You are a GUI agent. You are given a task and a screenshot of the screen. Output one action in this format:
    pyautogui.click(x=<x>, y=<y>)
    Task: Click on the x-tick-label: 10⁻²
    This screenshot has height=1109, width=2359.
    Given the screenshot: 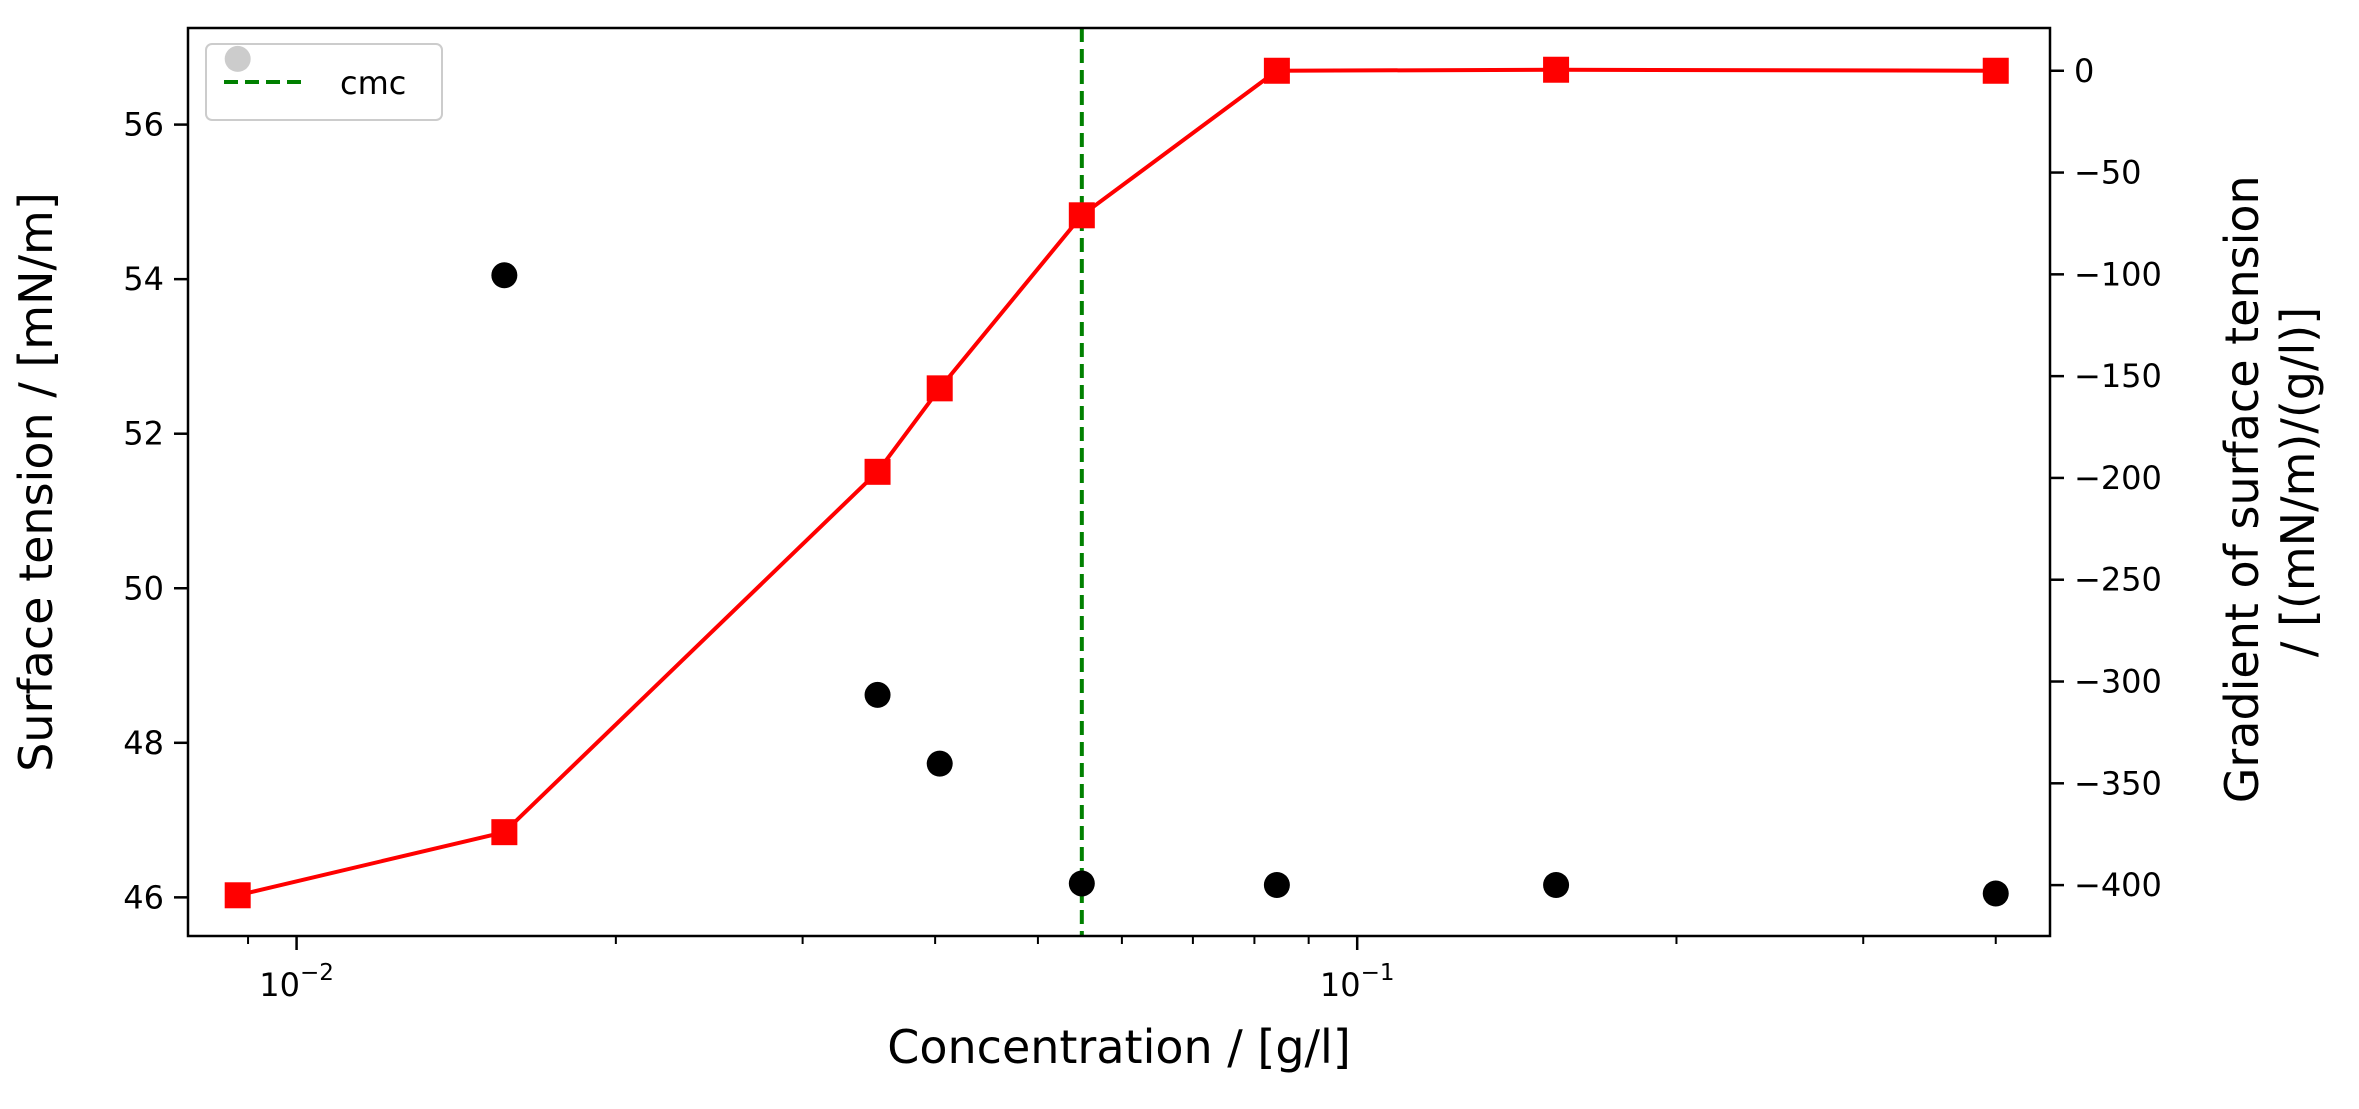 What is the action you would take?
    pyautogui.click(x=296, y=982)
    